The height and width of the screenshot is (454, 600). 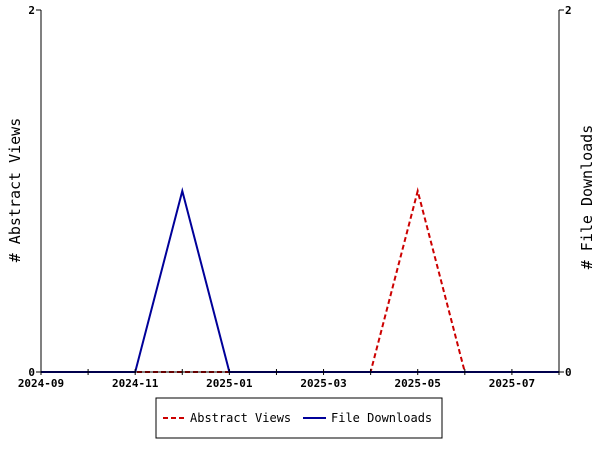 What do you see at coordinates (323, 383) in the screenshot?
I see `x-tick-label: 2025-03` at bounding box center [323, 383].